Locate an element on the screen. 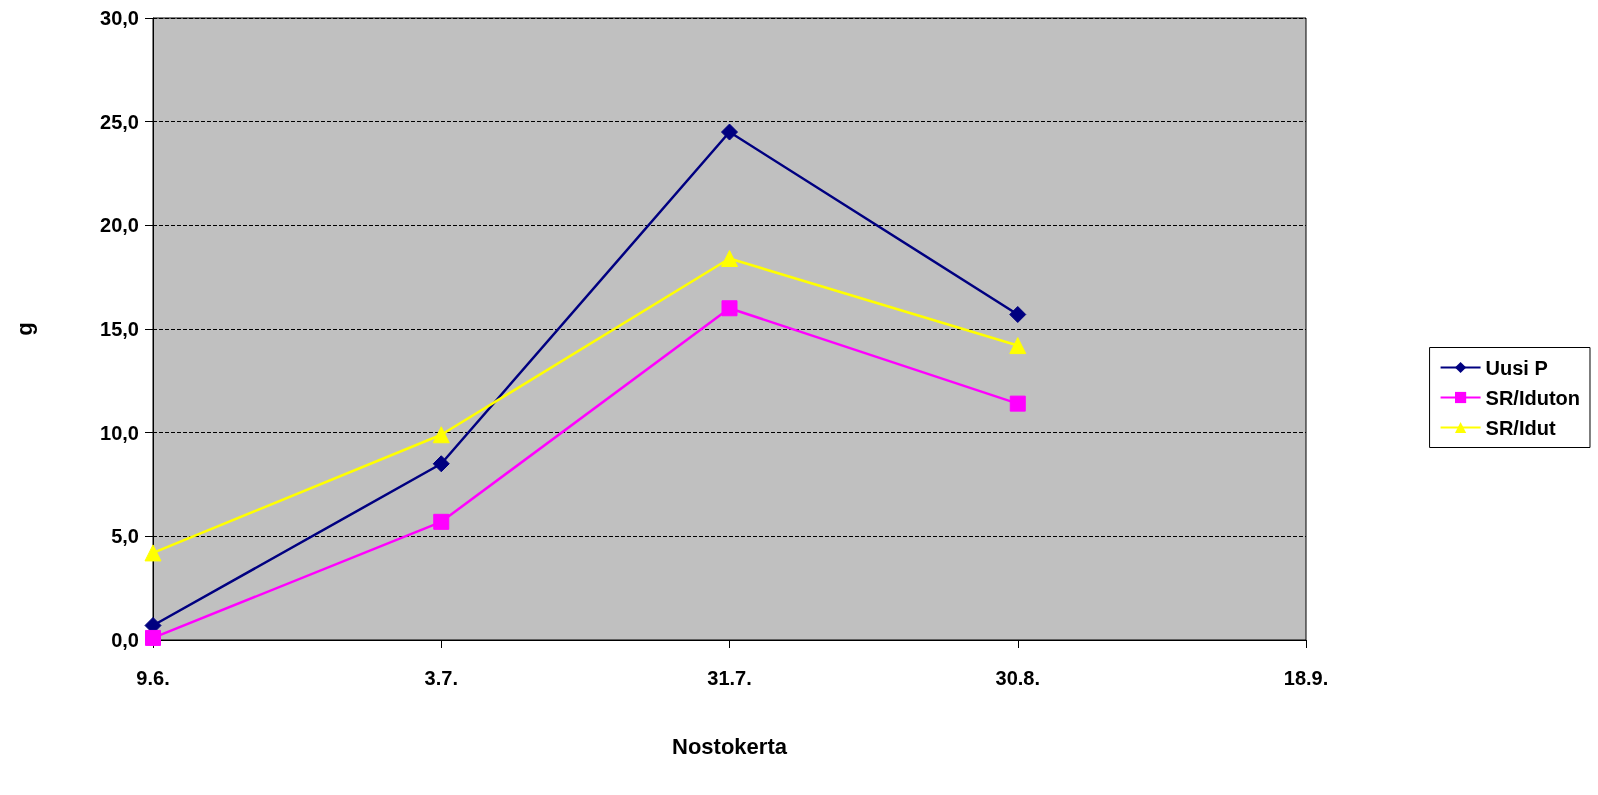 The width and height of the screenshot is (1598, 795). y-tick-label: 25,0 is located at coordinates (119, 121).